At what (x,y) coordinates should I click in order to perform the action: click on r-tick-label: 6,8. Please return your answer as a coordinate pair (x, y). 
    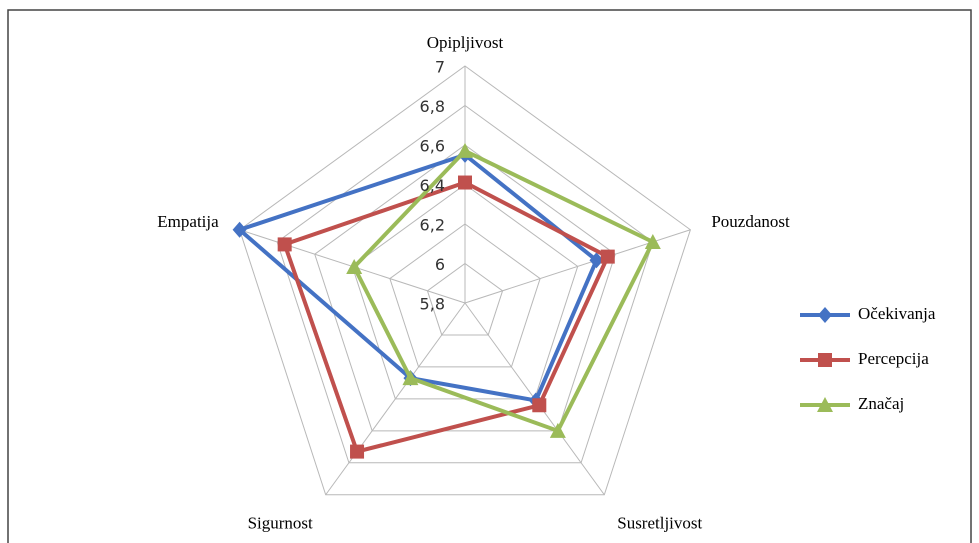
    Looking at the image, I should click on (432, 106).